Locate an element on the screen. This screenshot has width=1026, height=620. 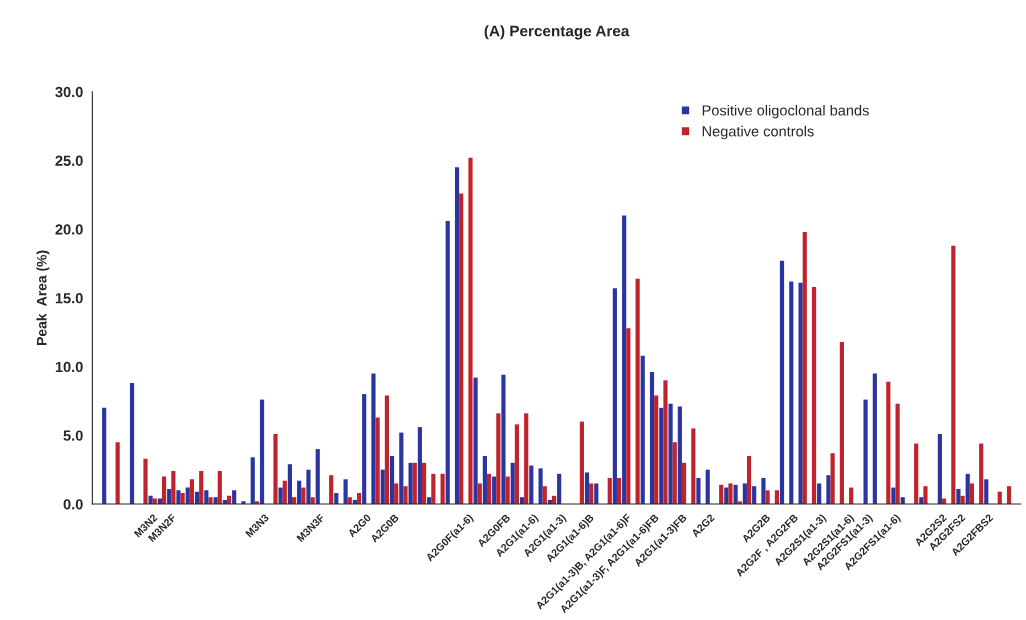
chart-title: (A) Percentage Area is located at coordinates (557, 32).